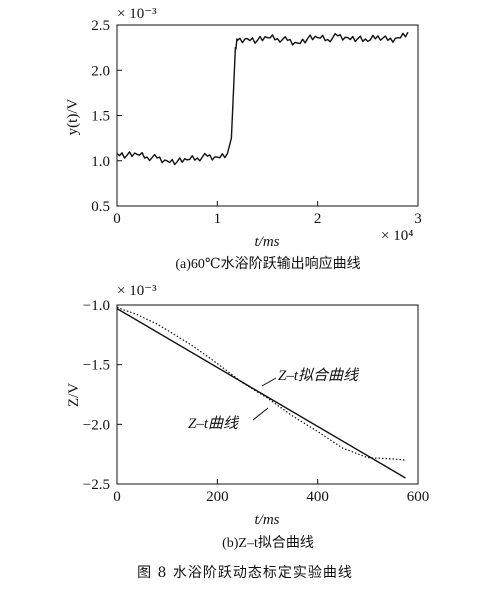 Image resolution: width=490 pixels, height=590 pixels. I want to click on chart-b-x-tick-label: 200, so click(217, 497).